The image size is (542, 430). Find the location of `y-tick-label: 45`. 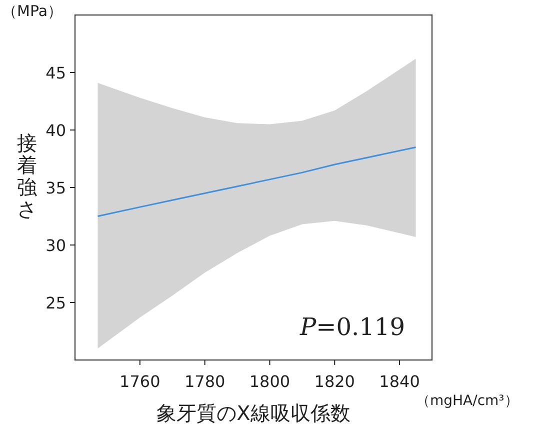

y-tick-label: 45 is located at coordinates (56, 73).